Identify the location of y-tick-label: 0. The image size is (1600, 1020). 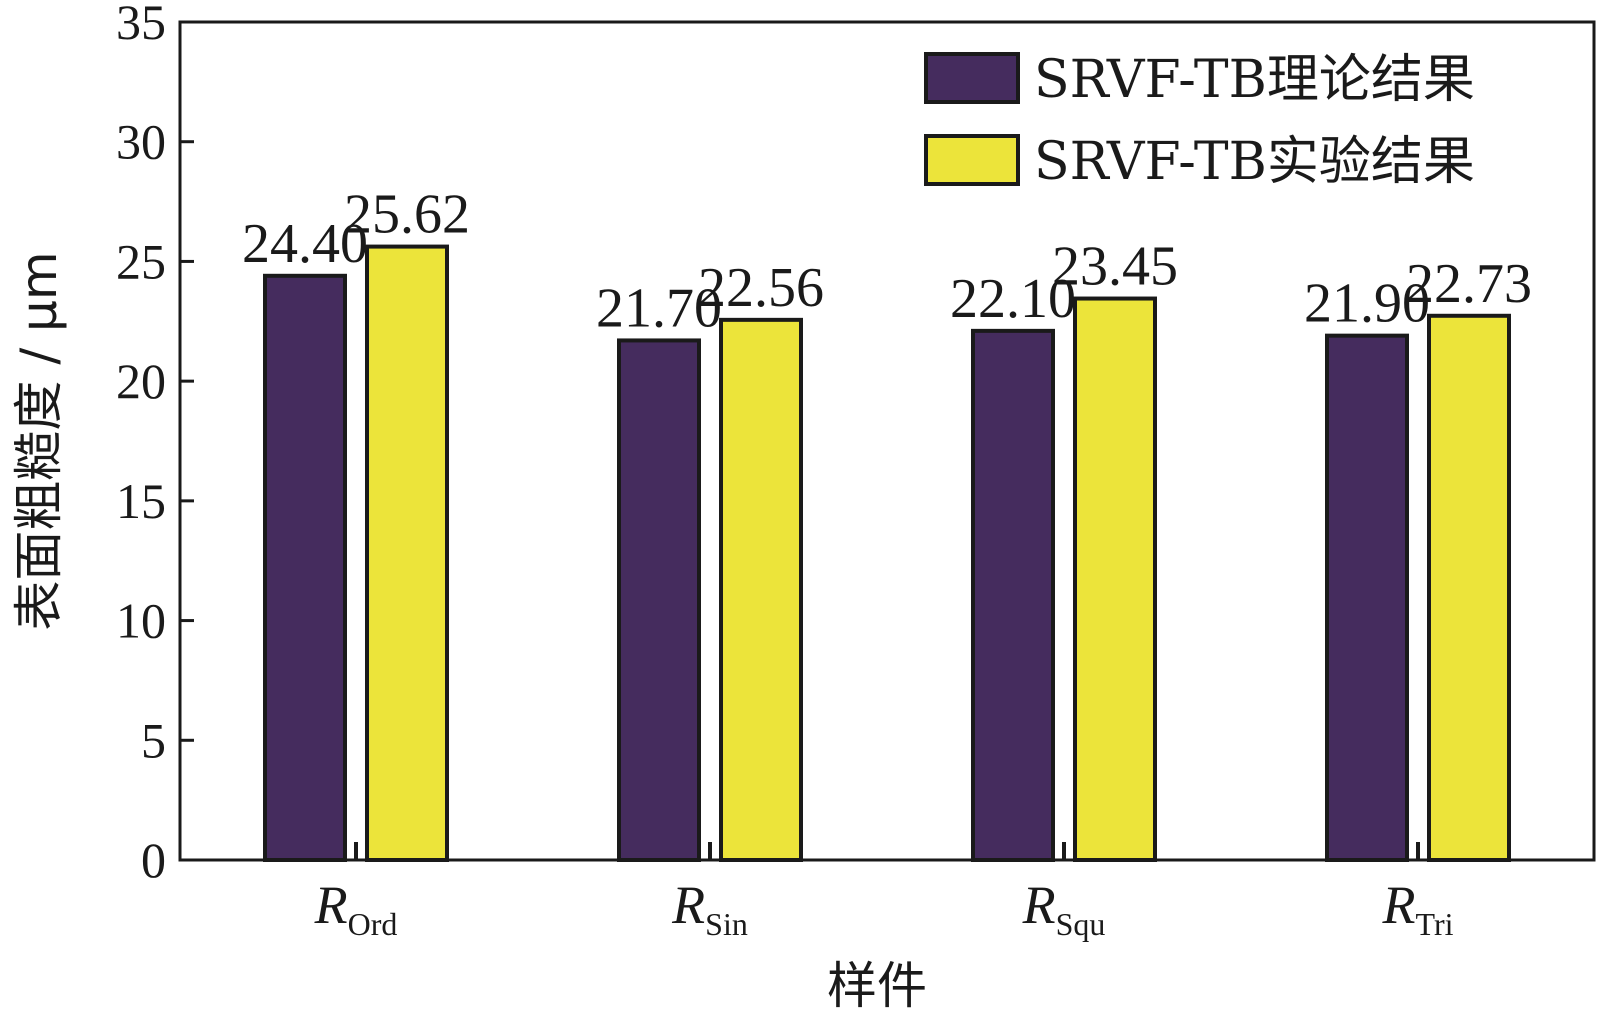
(153, 860).